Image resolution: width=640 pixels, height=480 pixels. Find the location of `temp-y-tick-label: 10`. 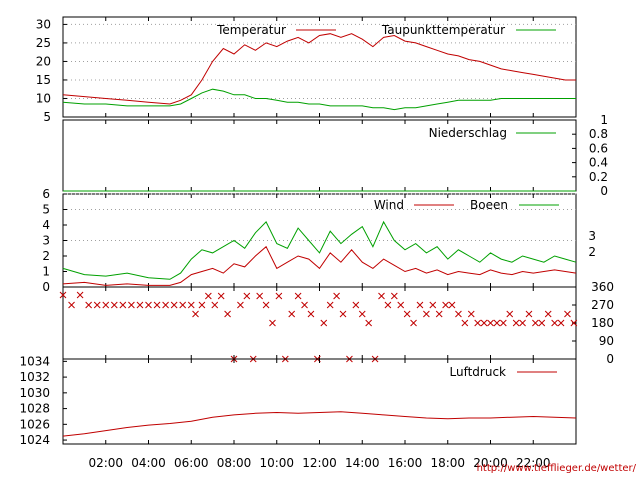

temp-y-tick-label: 10 is located at coordinates (43, 98).